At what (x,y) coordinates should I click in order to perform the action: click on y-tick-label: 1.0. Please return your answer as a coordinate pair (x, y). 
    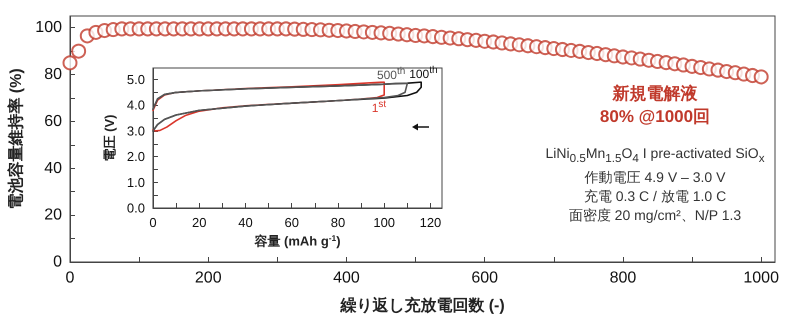
    Looking at the image, I should click on (135, 182).